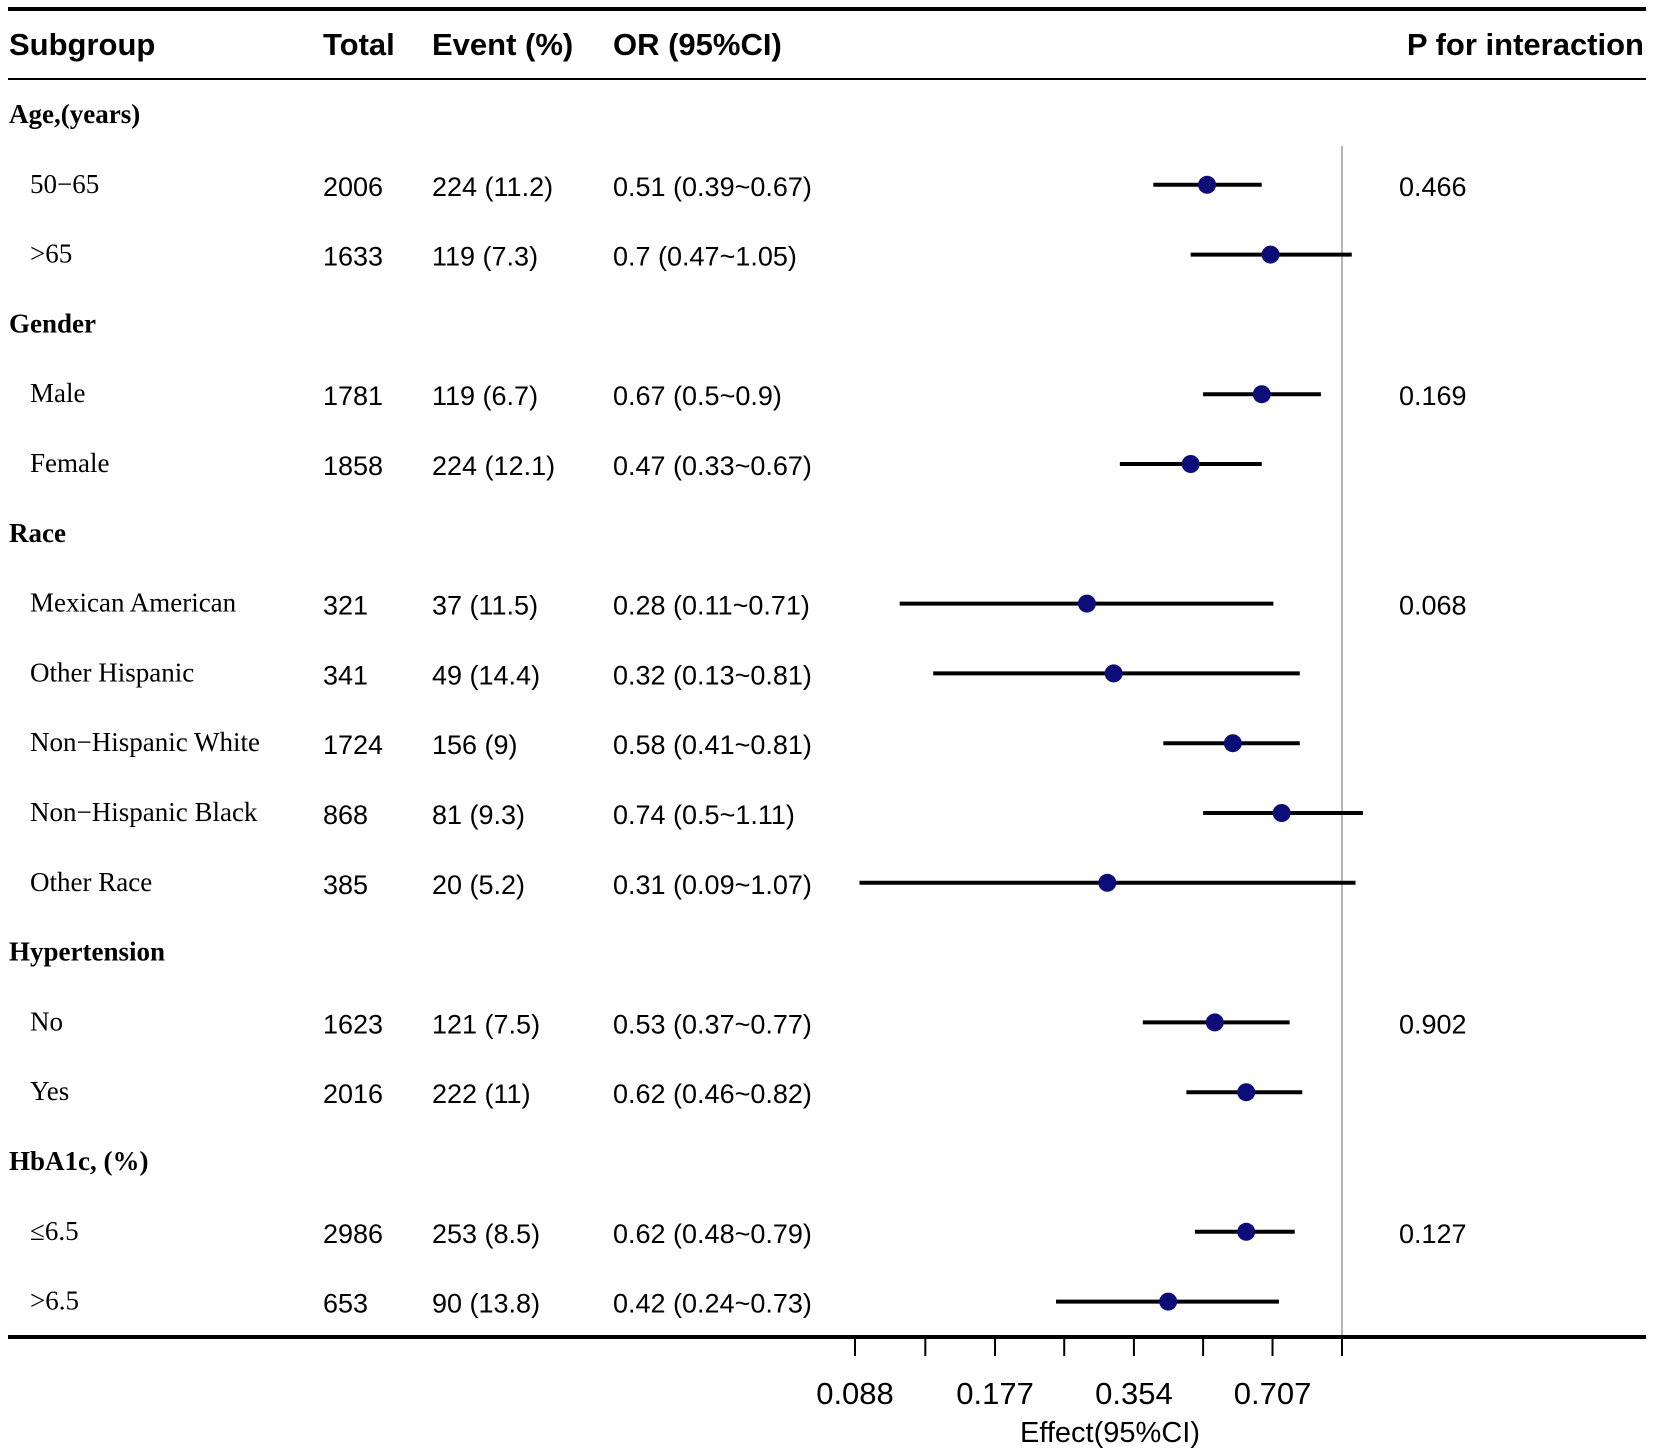 This screenshot has width=1654, height=1456. What do you see at coordinates (486, 675) in the screenshot?
I see `event-cell: 49 (14.4)` at bounding box center [486, 675].